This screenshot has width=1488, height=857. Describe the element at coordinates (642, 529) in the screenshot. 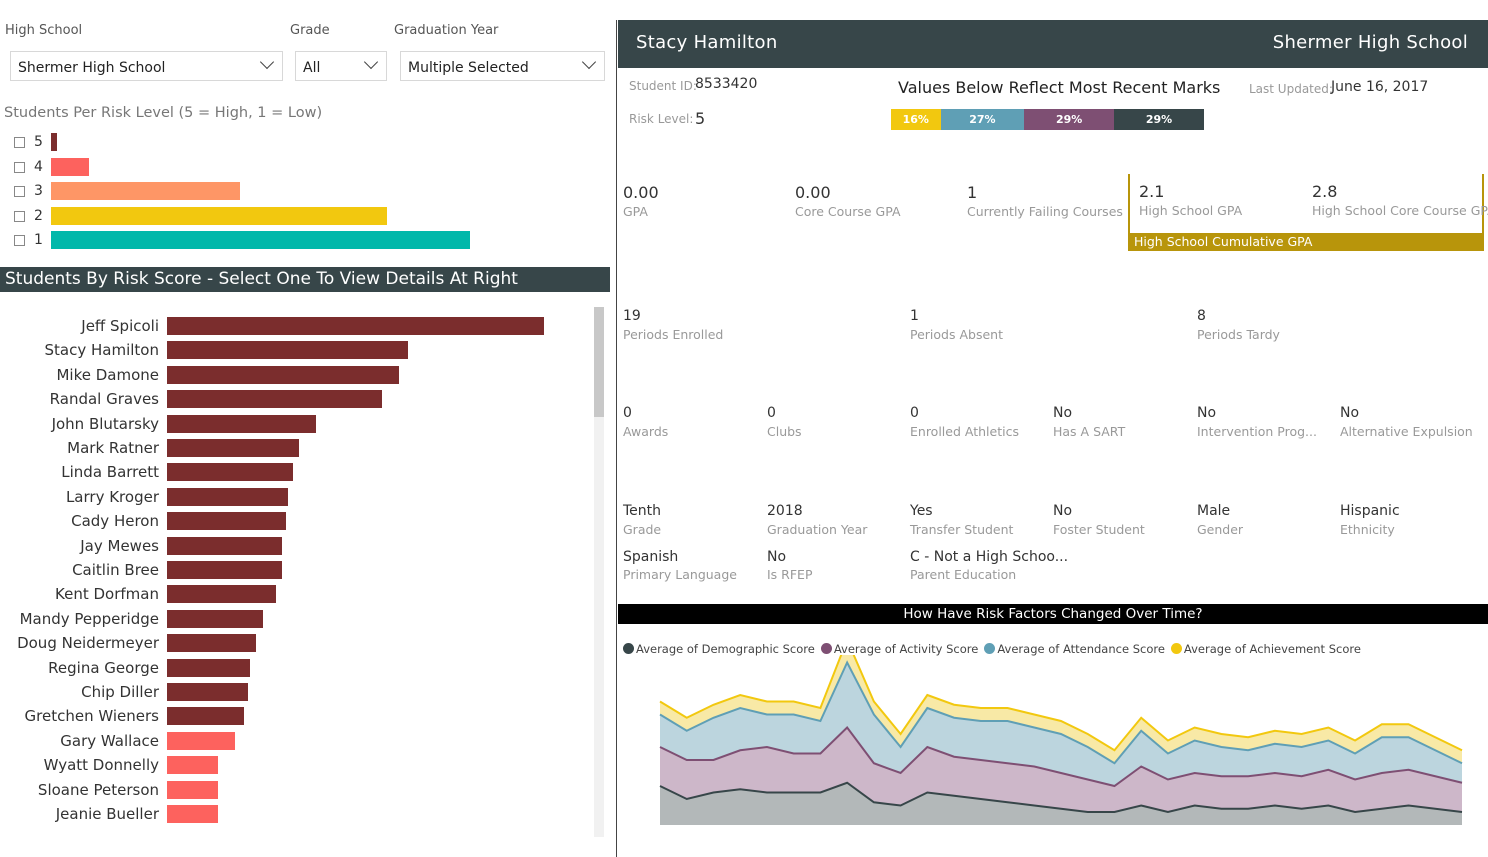

I see `demographic-caption: Grade` at that location.